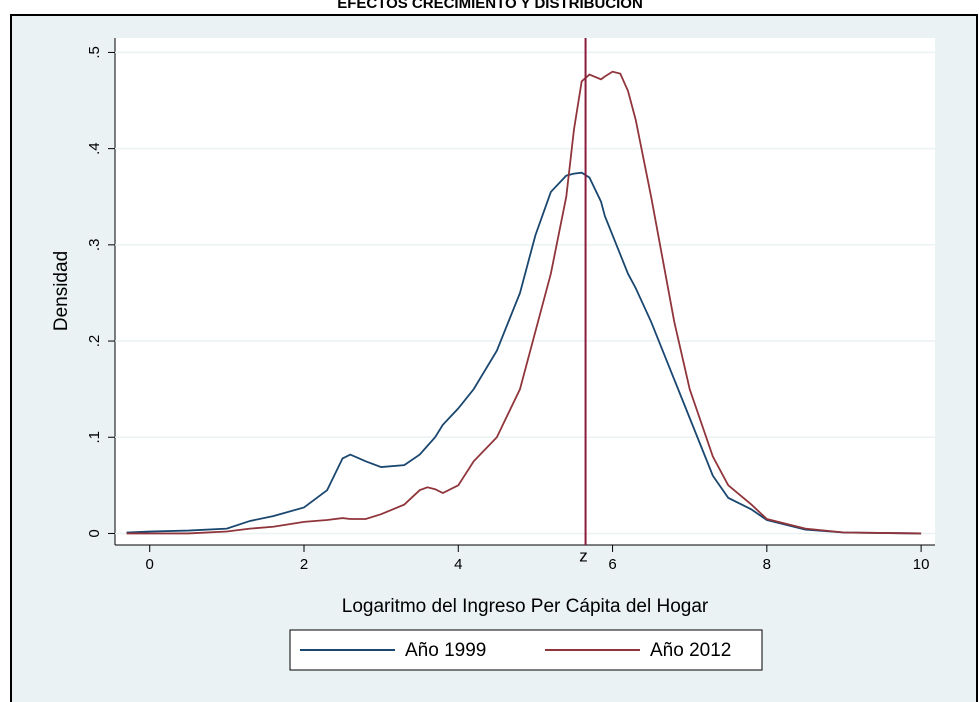 The width and height of the screenshot is (979, 702). What do you see at coordinates (767, 564) in the screenshot?
I see `x-tick-label: 8` at bounding box center [767, 564].